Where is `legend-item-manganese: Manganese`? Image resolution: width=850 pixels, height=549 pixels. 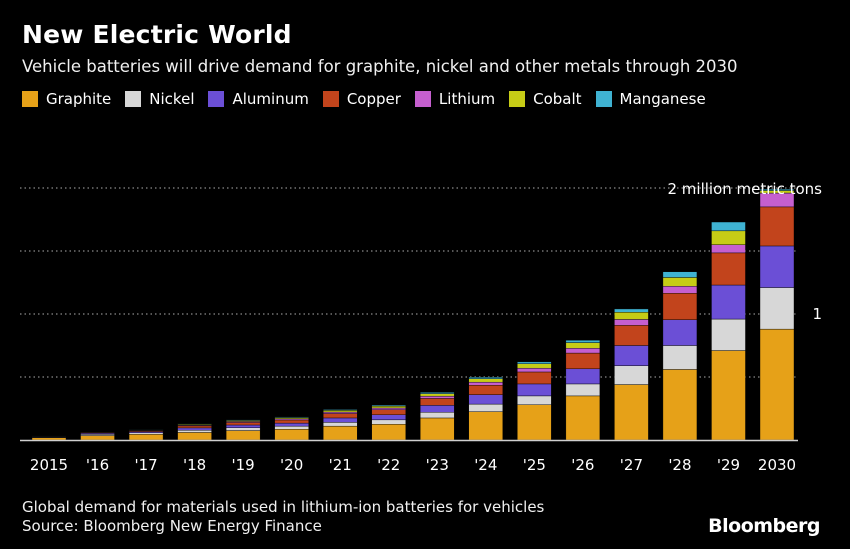 legend-item-manganese: Manganese is located at coordinates (650, 99).